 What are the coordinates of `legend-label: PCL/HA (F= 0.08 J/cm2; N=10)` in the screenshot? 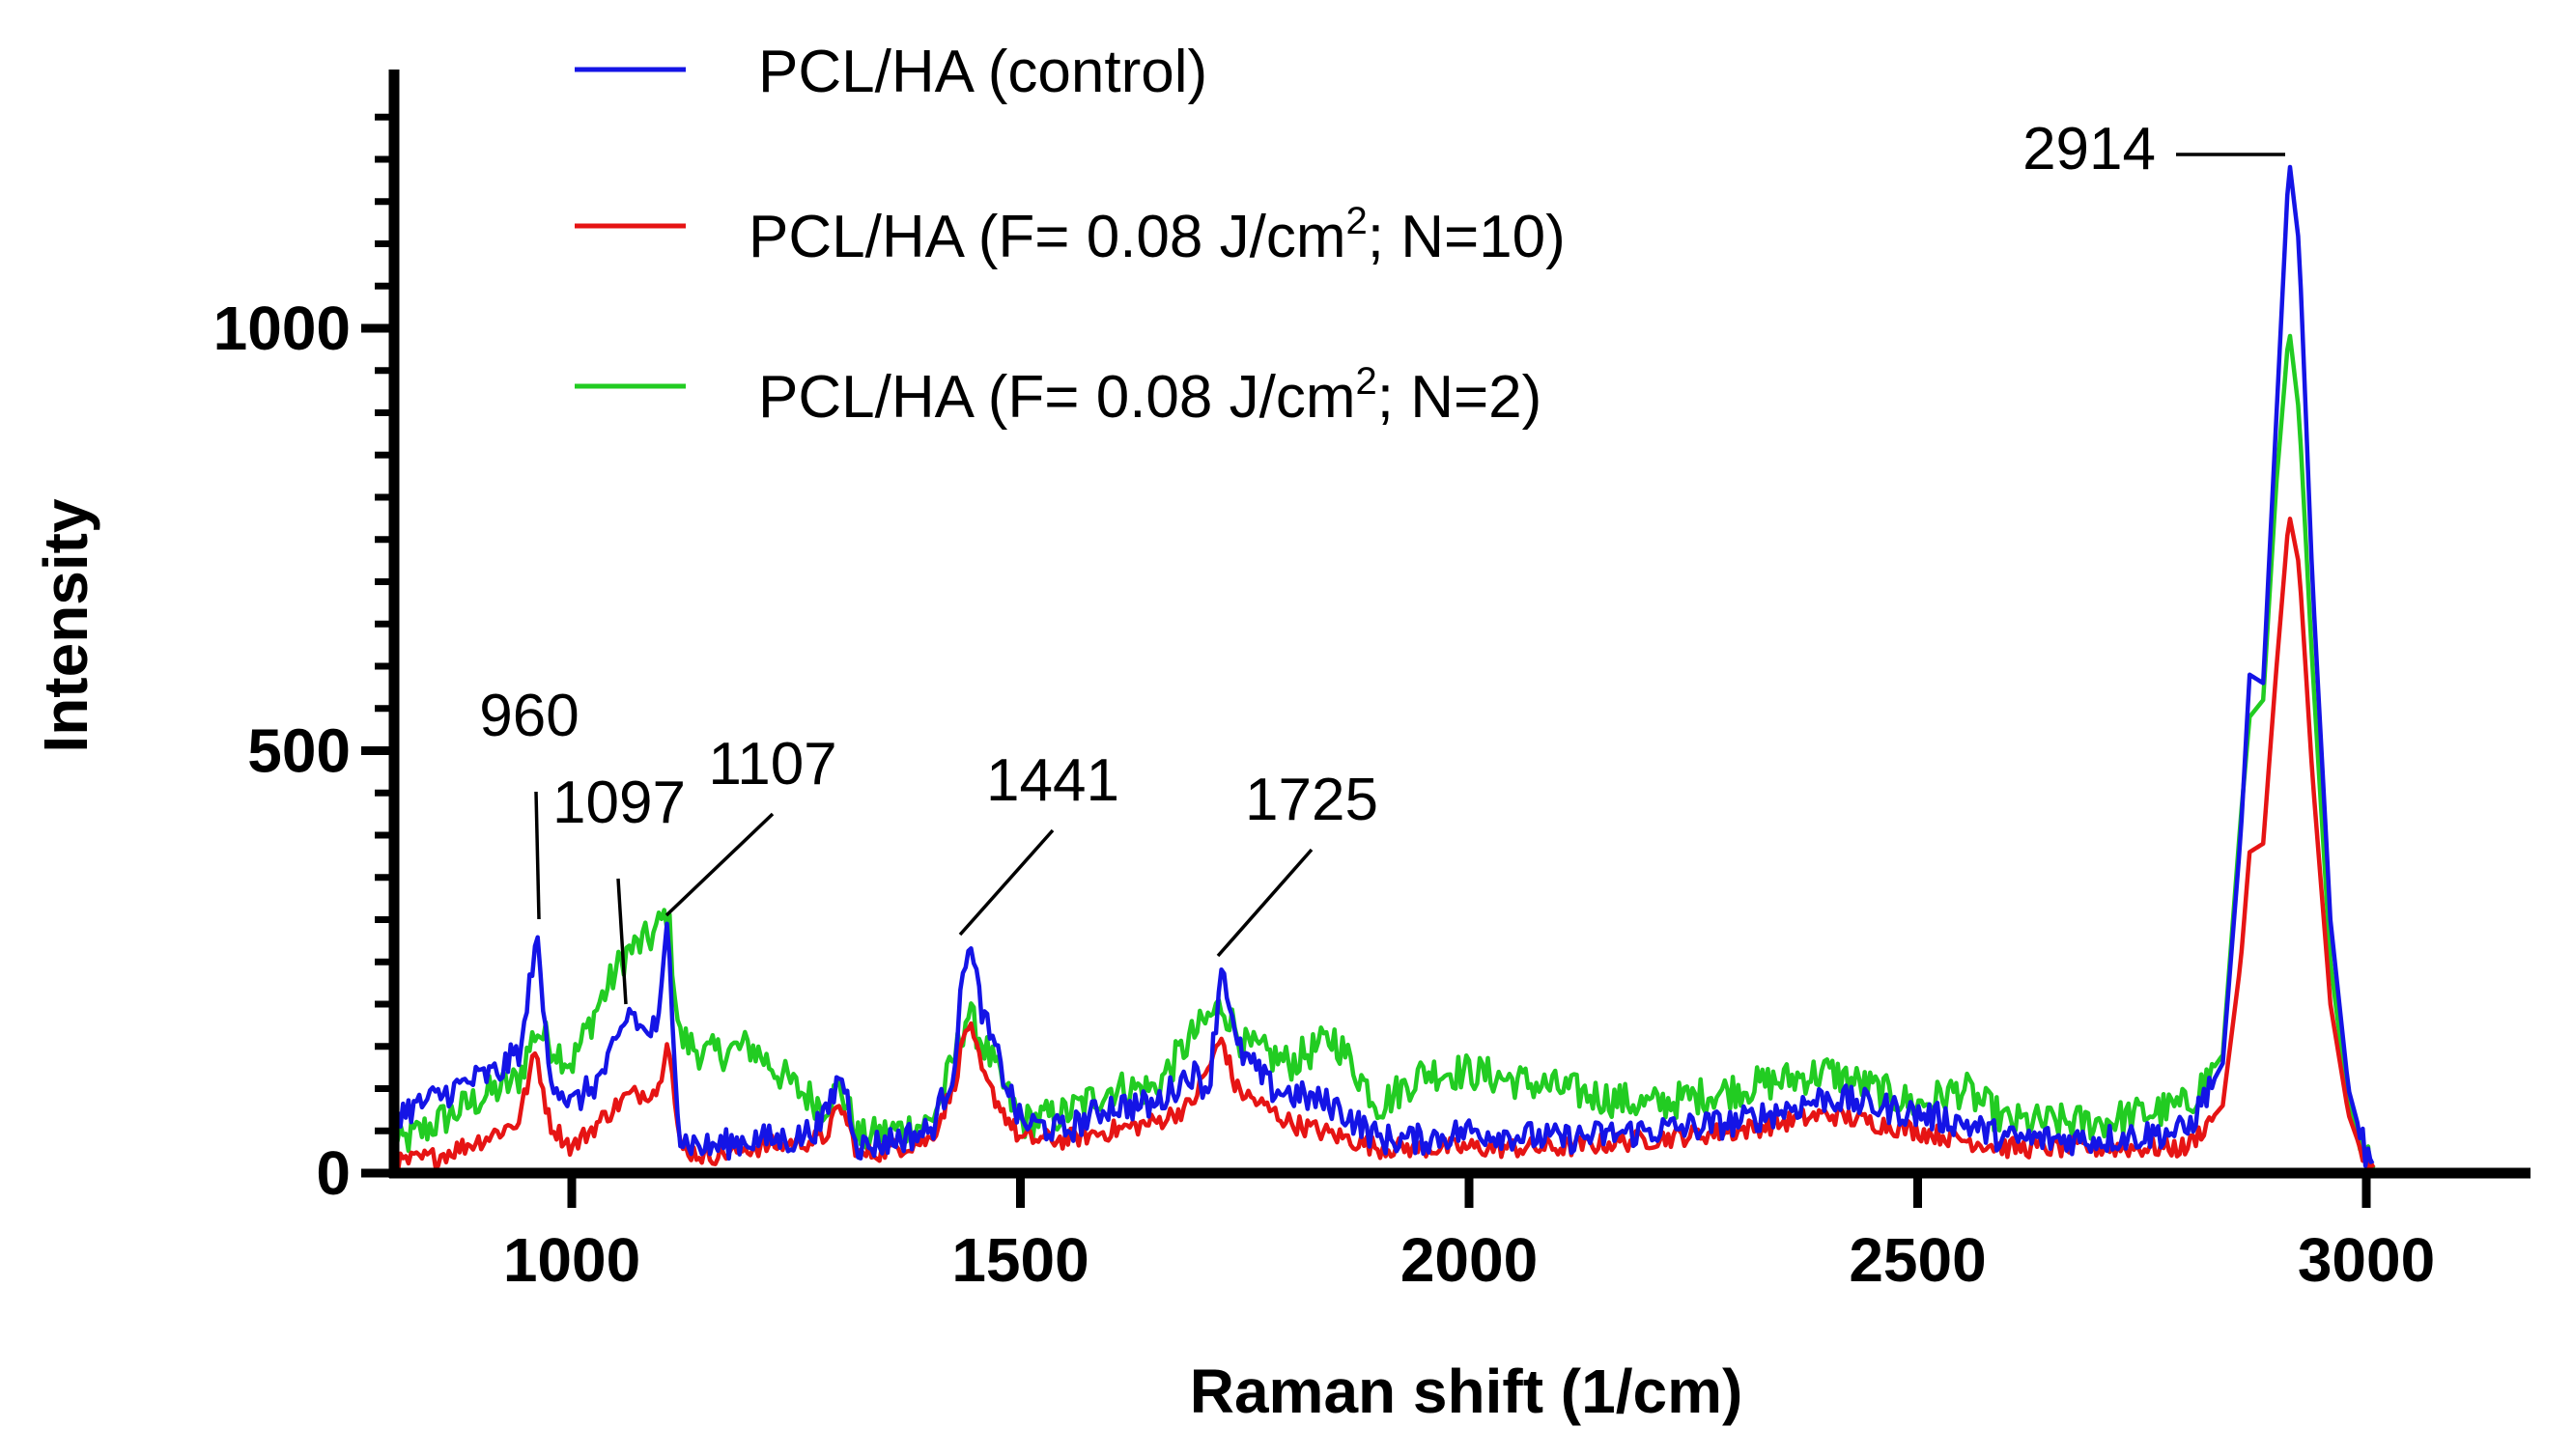 It's located at (1157, 235).